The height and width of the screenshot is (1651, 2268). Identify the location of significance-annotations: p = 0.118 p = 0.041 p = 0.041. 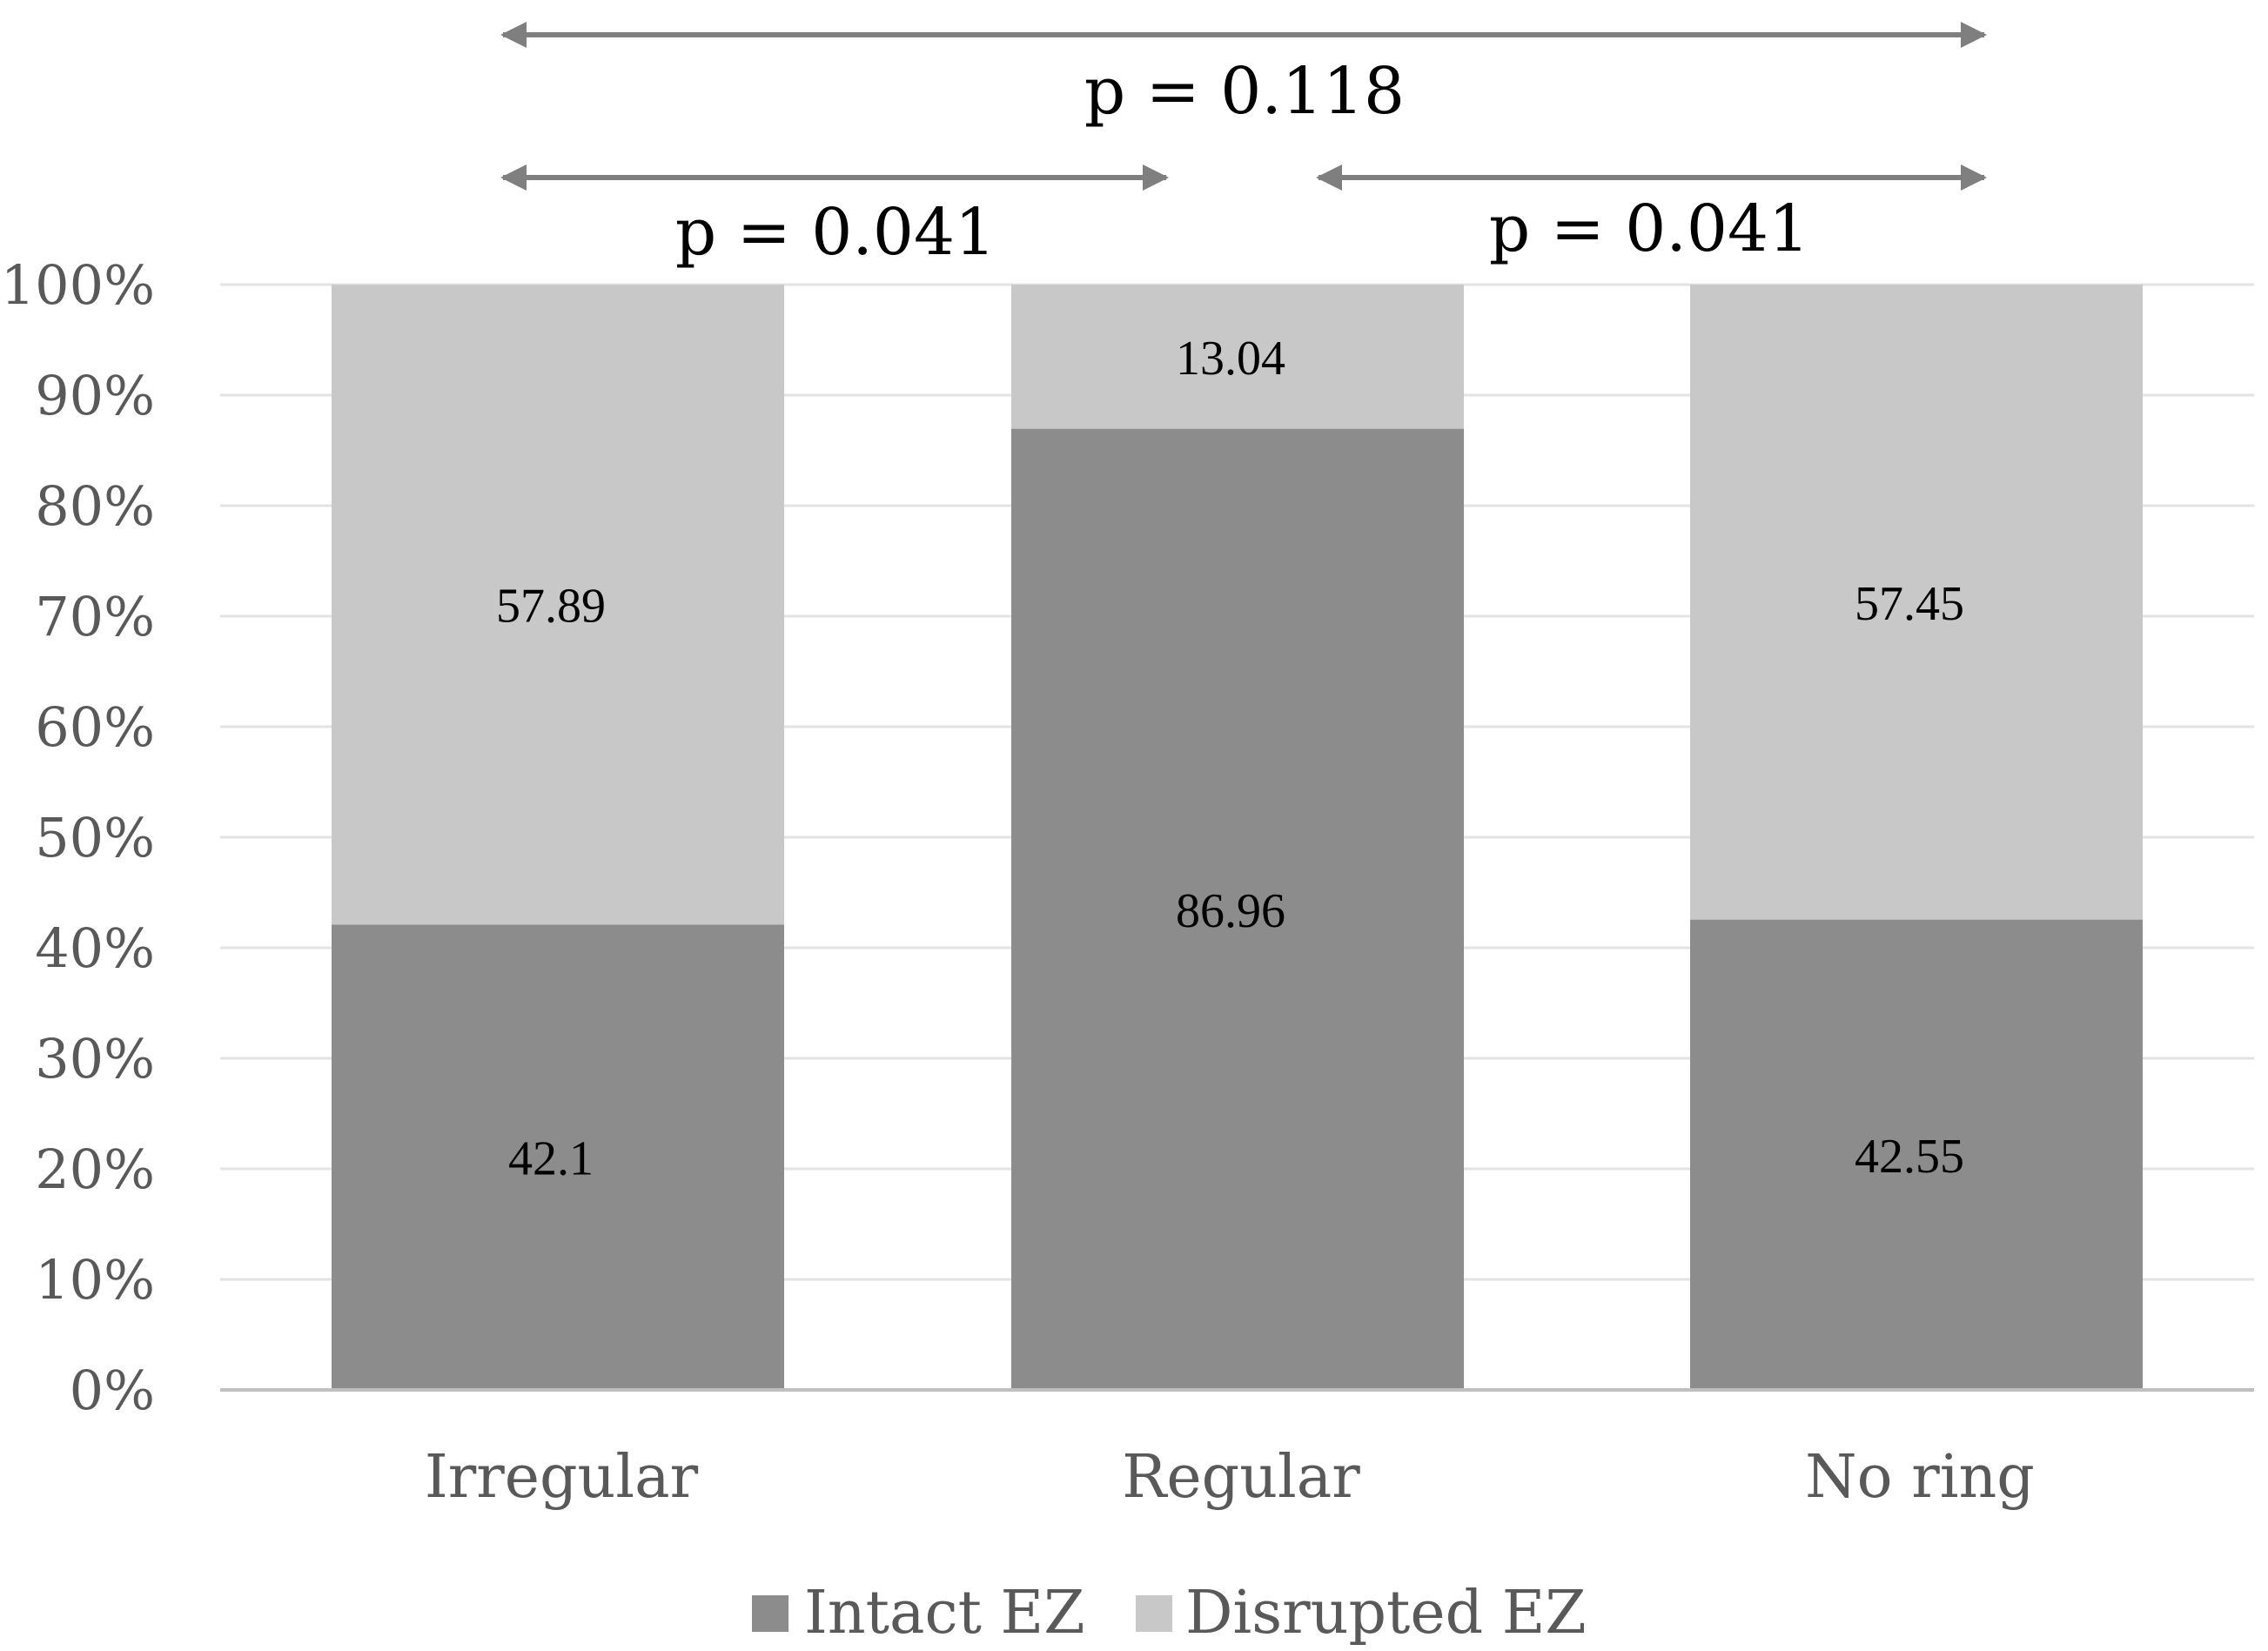
(1243, 146).